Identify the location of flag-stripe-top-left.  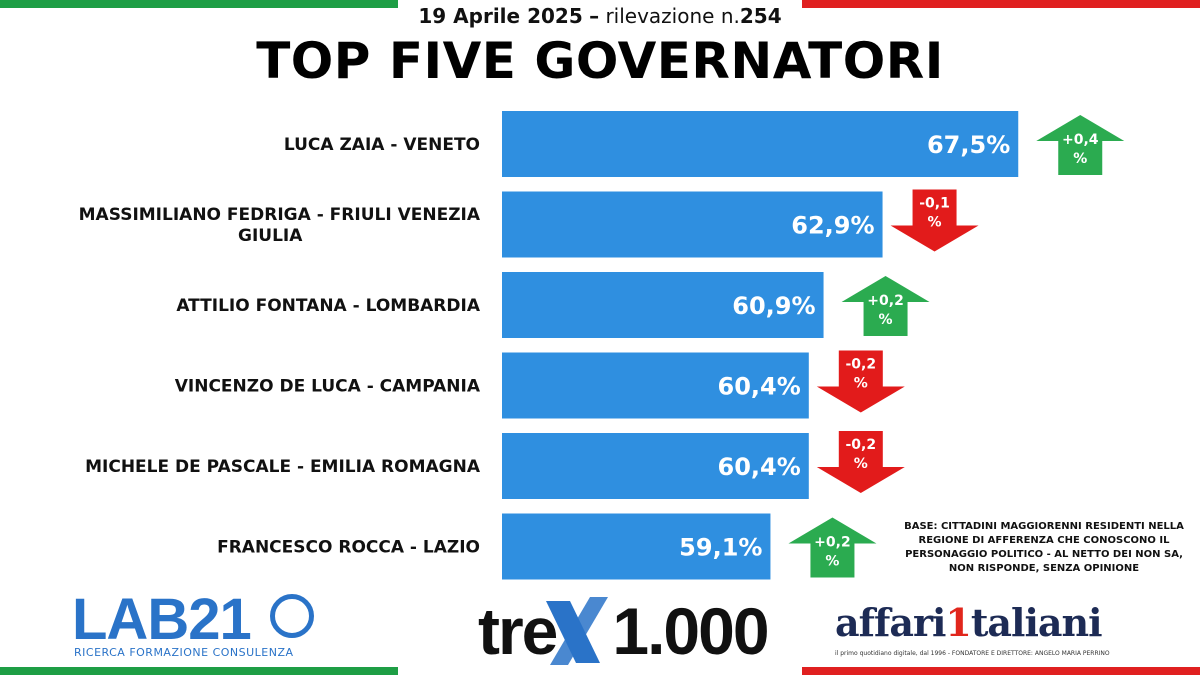
(199, 4).